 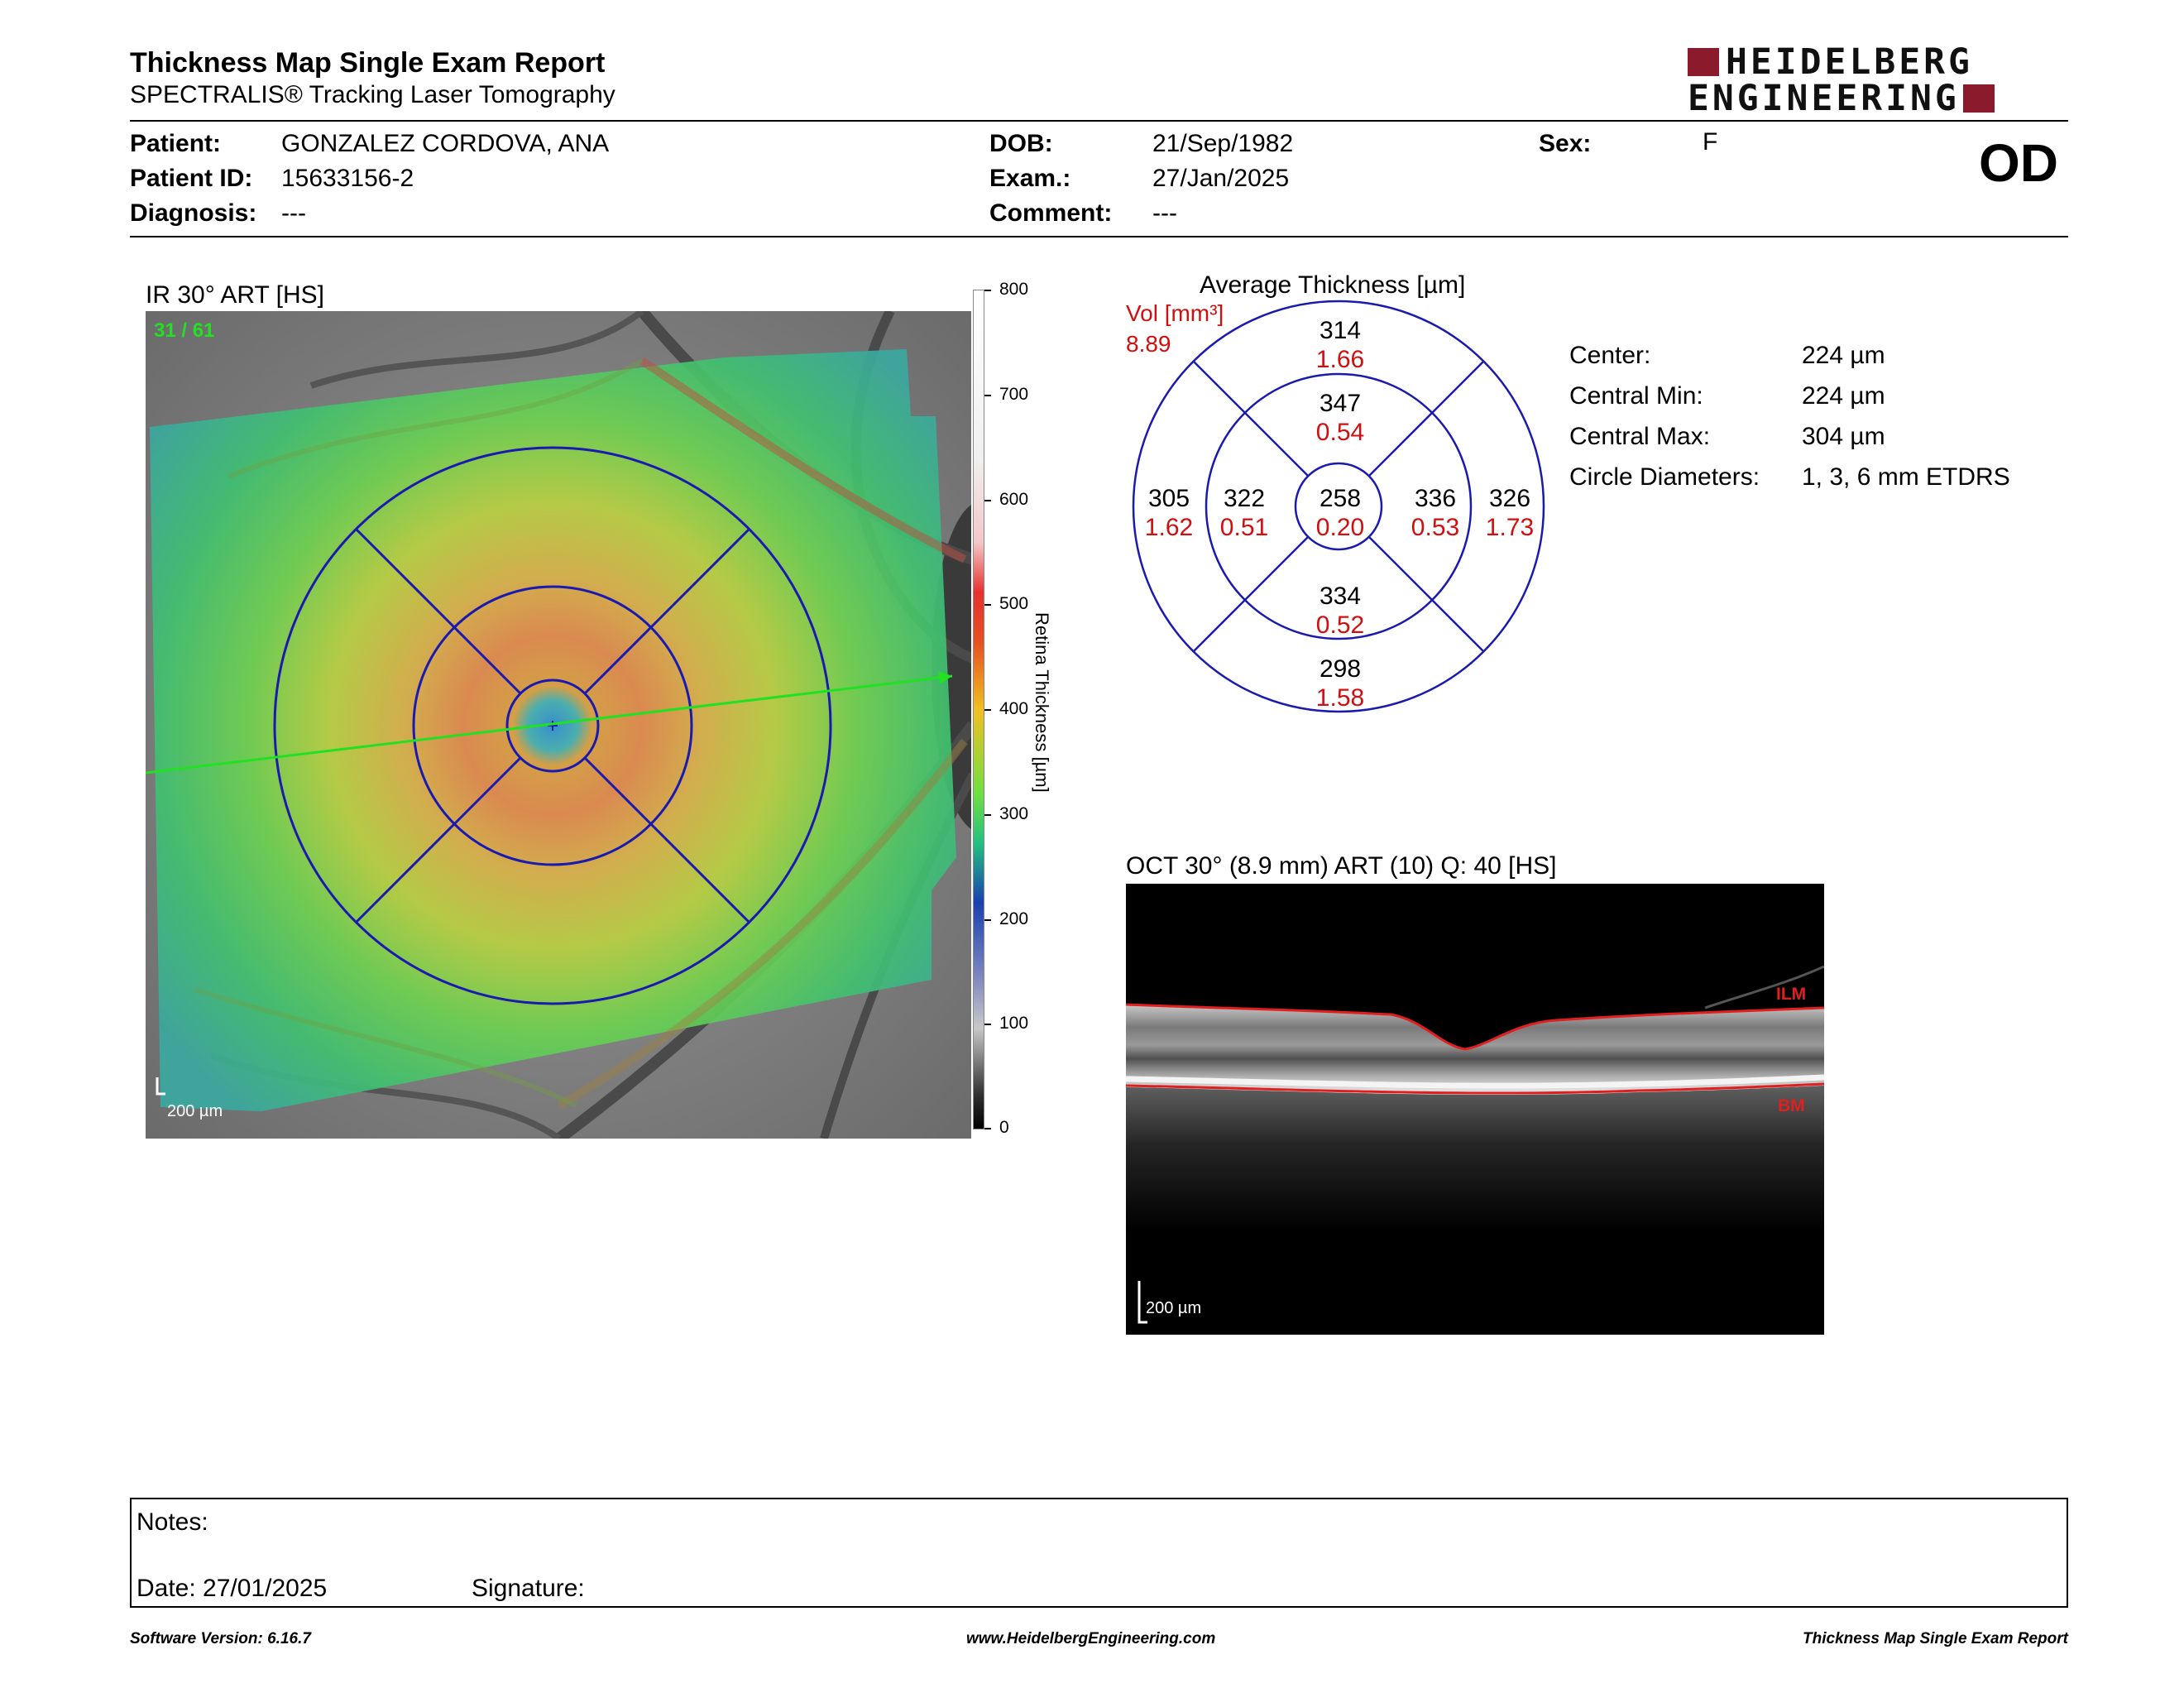 I want to click on diagnosis-label: Diagnosis:, so click(x=193, y=213).